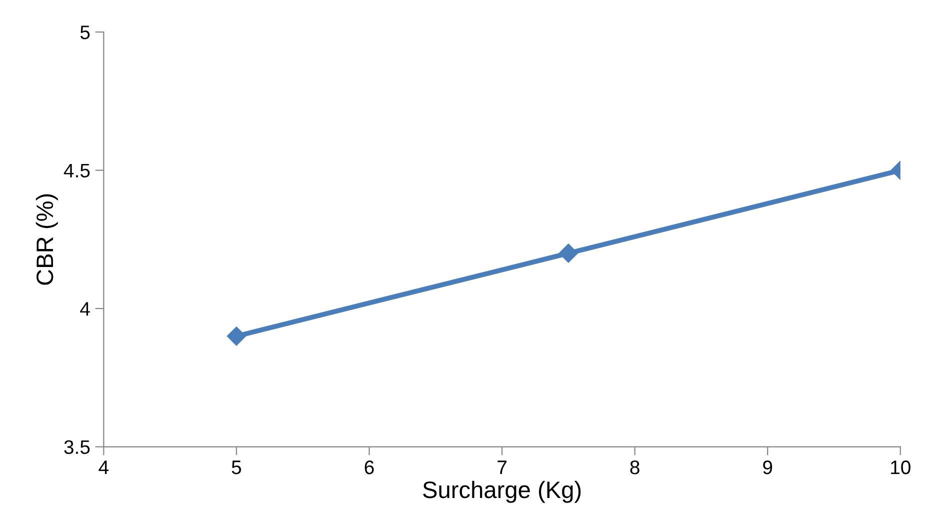 This screenshot has width=934, height=525. What do you see at coordinates (85, 309) in the screenshot?
I see `y-tick-label: 4` at bounding box center [85, 309].